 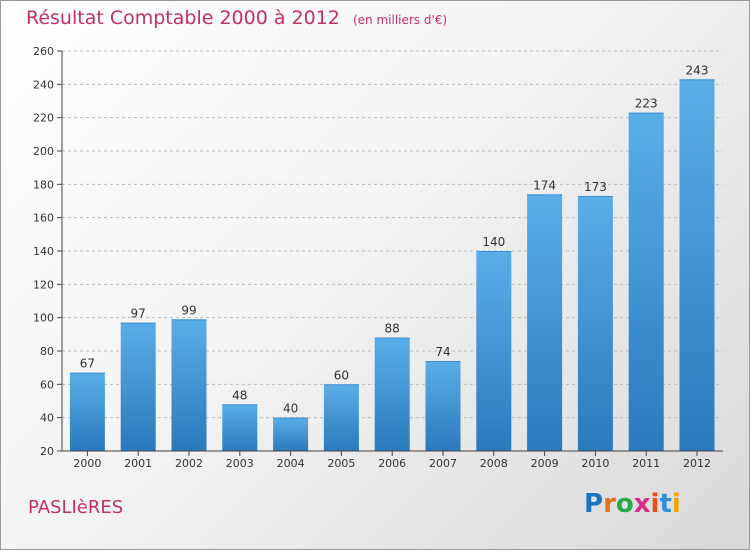 I want to click on data-label: 40, so click(x=290, y=409).